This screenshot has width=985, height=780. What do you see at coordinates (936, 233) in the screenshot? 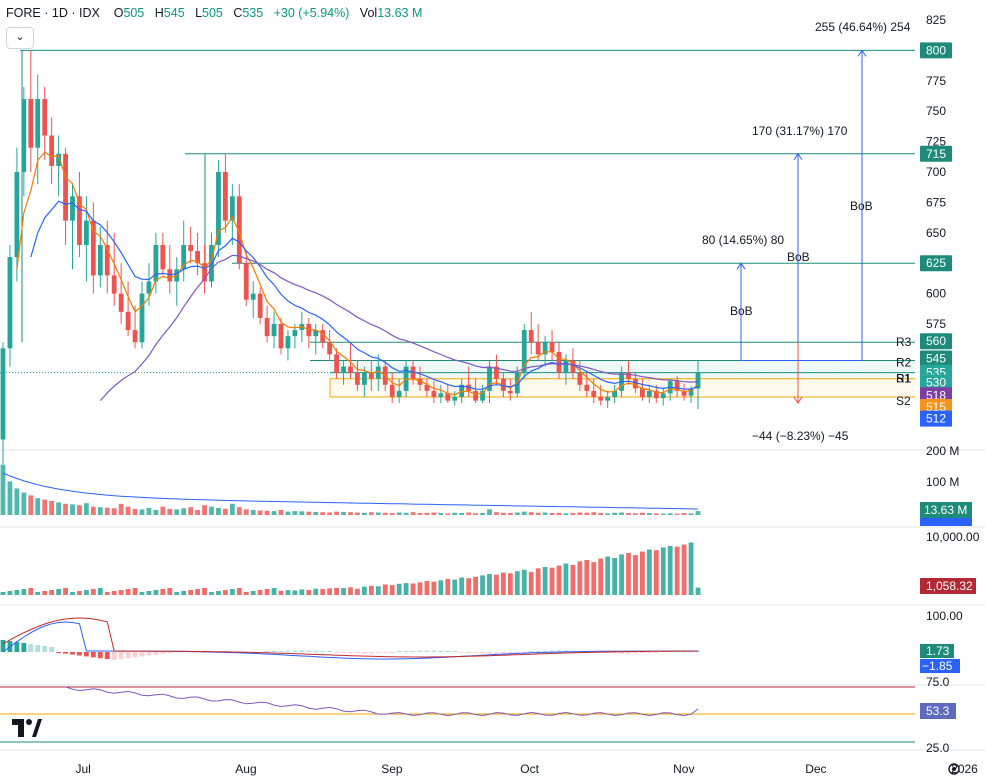
I see `price-tick: 650` at bounding box center [936, 233].